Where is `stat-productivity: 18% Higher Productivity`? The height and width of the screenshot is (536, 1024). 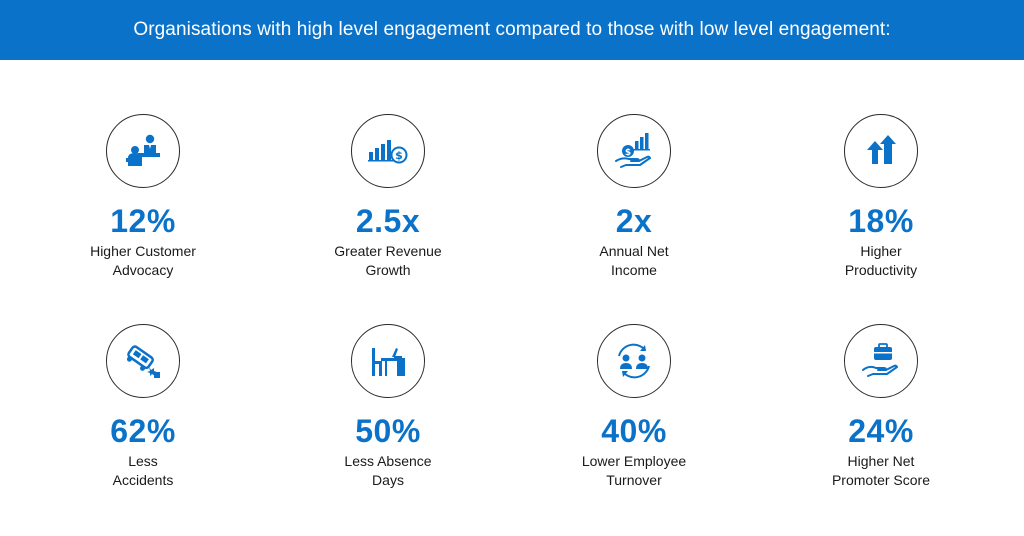
stat-productivity: 18% Higher Productivity is located at coordinates (881, 197).